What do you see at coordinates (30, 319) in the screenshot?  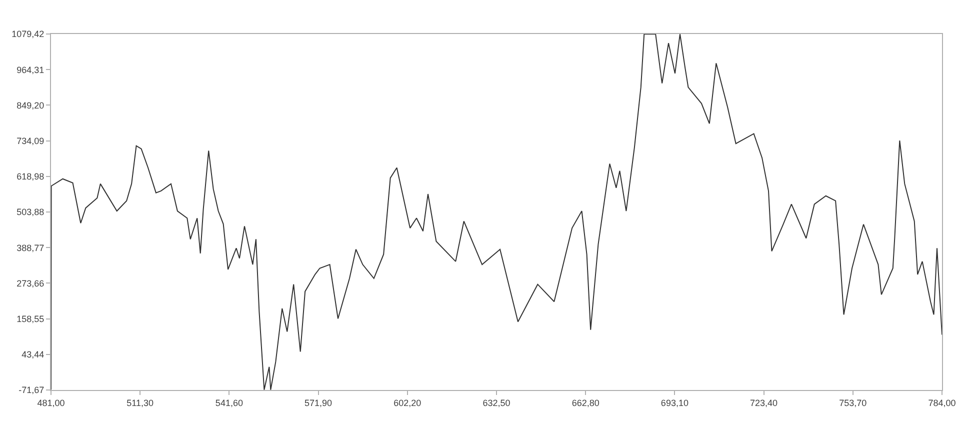 I see `y-tick-label: 158,55` at bounding box center [30, 319].